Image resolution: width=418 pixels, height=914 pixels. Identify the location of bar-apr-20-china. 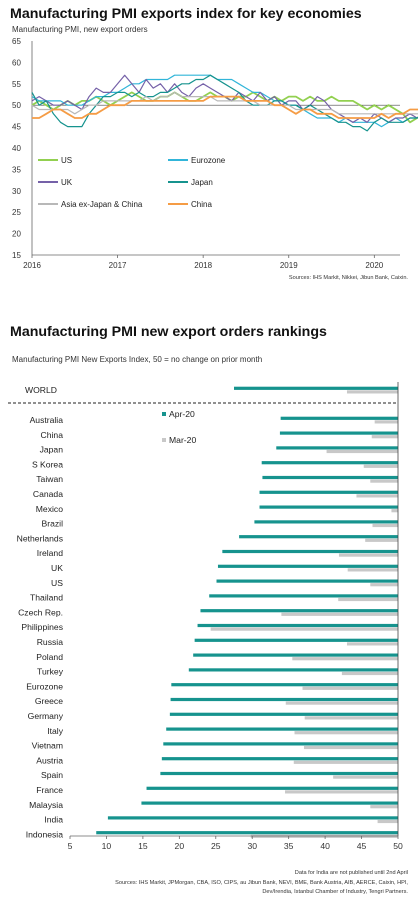
(338, 433).